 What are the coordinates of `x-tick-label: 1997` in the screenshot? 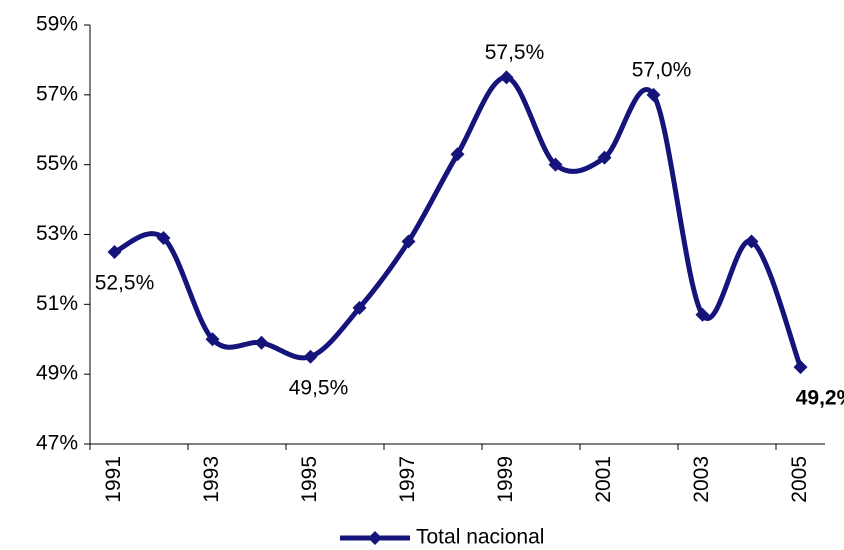 It's located at (407, 479).